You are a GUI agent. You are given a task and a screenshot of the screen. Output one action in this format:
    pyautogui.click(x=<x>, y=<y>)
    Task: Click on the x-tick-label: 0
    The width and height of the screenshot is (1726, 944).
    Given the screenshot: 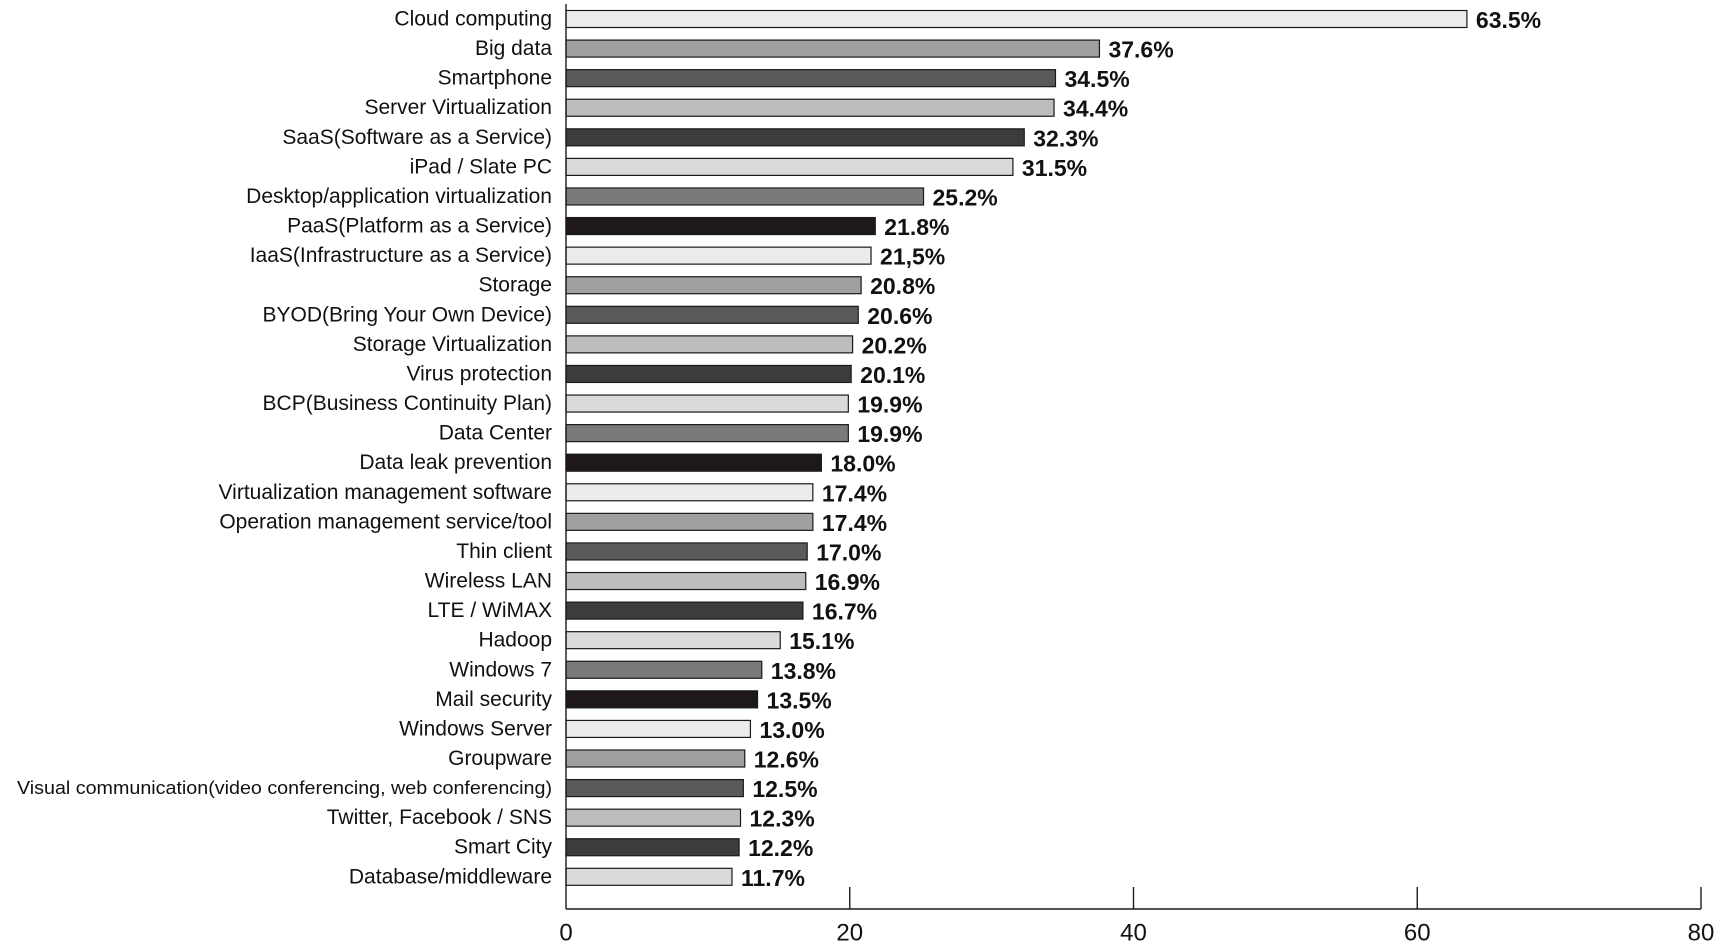 What is the action you would take?
    pyautogui.click(x=565, y=932)
    